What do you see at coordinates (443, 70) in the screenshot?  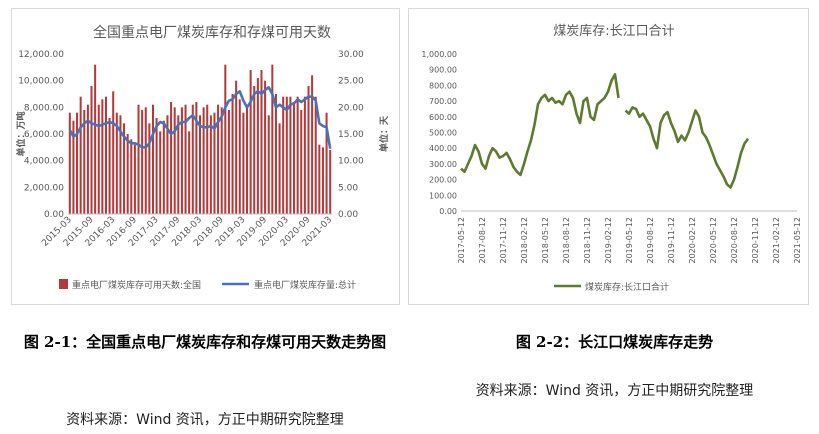 I see `chart-2-y-tick-label: 900.00` at bounding box center [443, 70].